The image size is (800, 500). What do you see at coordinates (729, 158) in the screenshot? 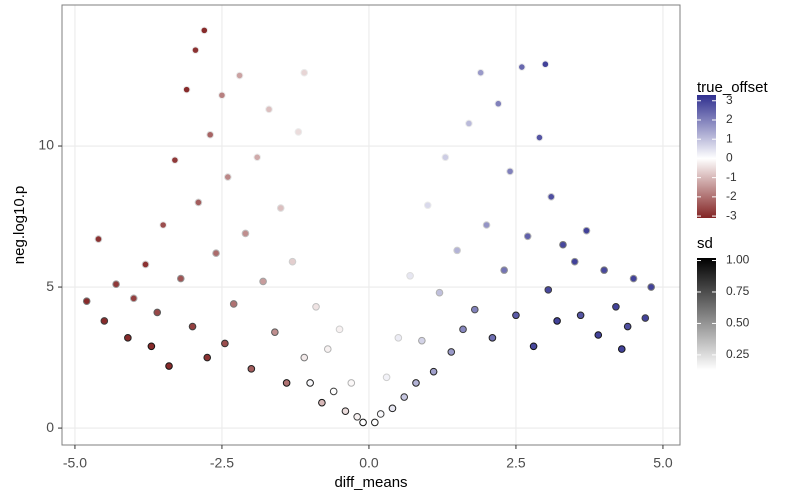
I see `color-tick-label: 0` at bounding box center [729, 158].